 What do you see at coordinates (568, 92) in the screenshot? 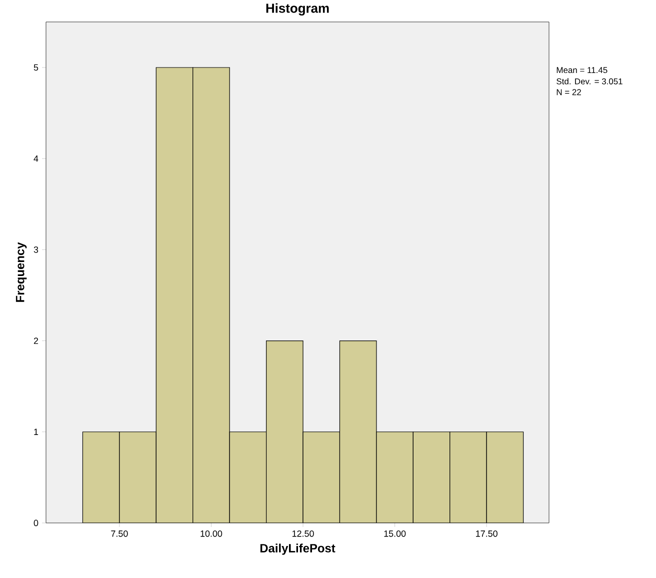
I see `text: N = 22` at bounding box center [568, 92].